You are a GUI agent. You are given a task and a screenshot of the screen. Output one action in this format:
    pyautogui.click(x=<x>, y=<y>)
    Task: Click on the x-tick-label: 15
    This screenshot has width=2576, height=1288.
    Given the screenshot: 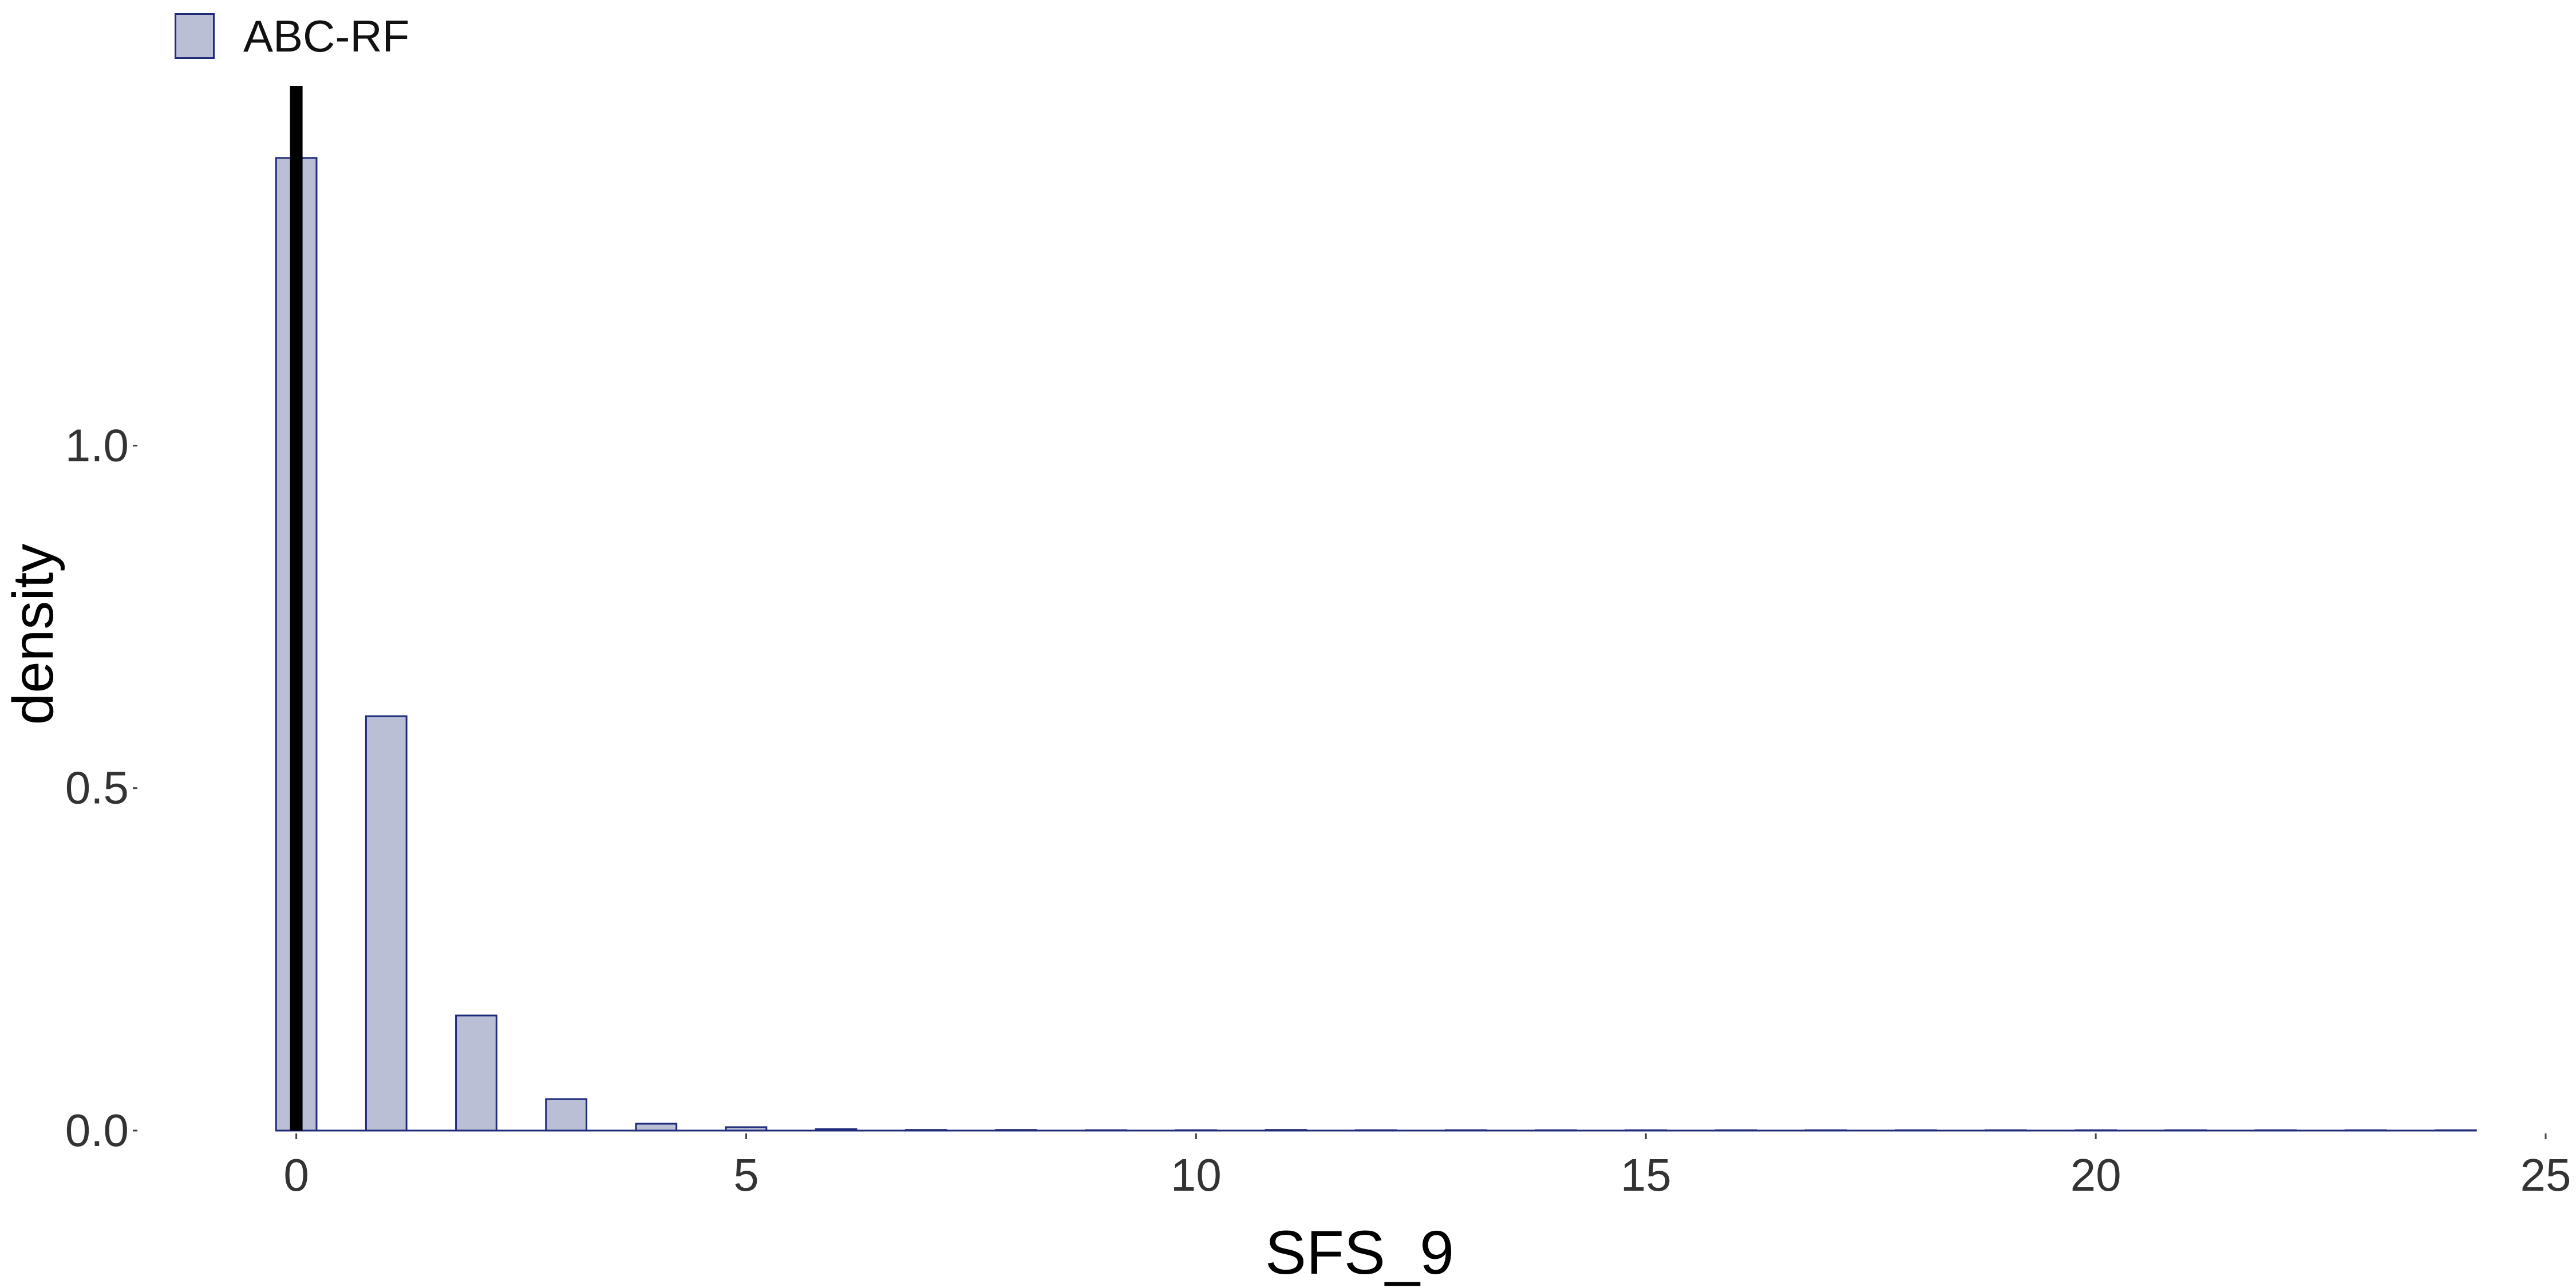 What is the action you would take?
    pyautogui.click(x=1646, y=1174)
    